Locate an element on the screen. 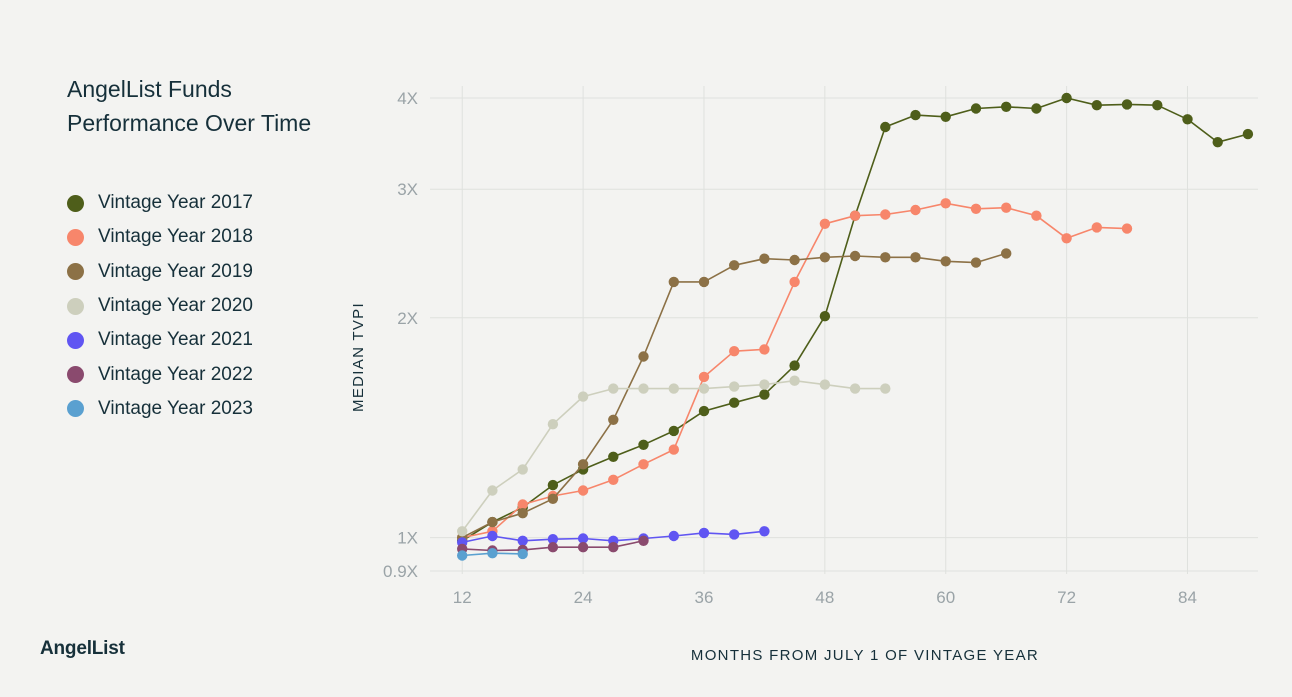 Image resolution: width=1292 pixels, height=697 pixels. legend-label: Vintage Year 2022 is located at coordinates (175, 374).